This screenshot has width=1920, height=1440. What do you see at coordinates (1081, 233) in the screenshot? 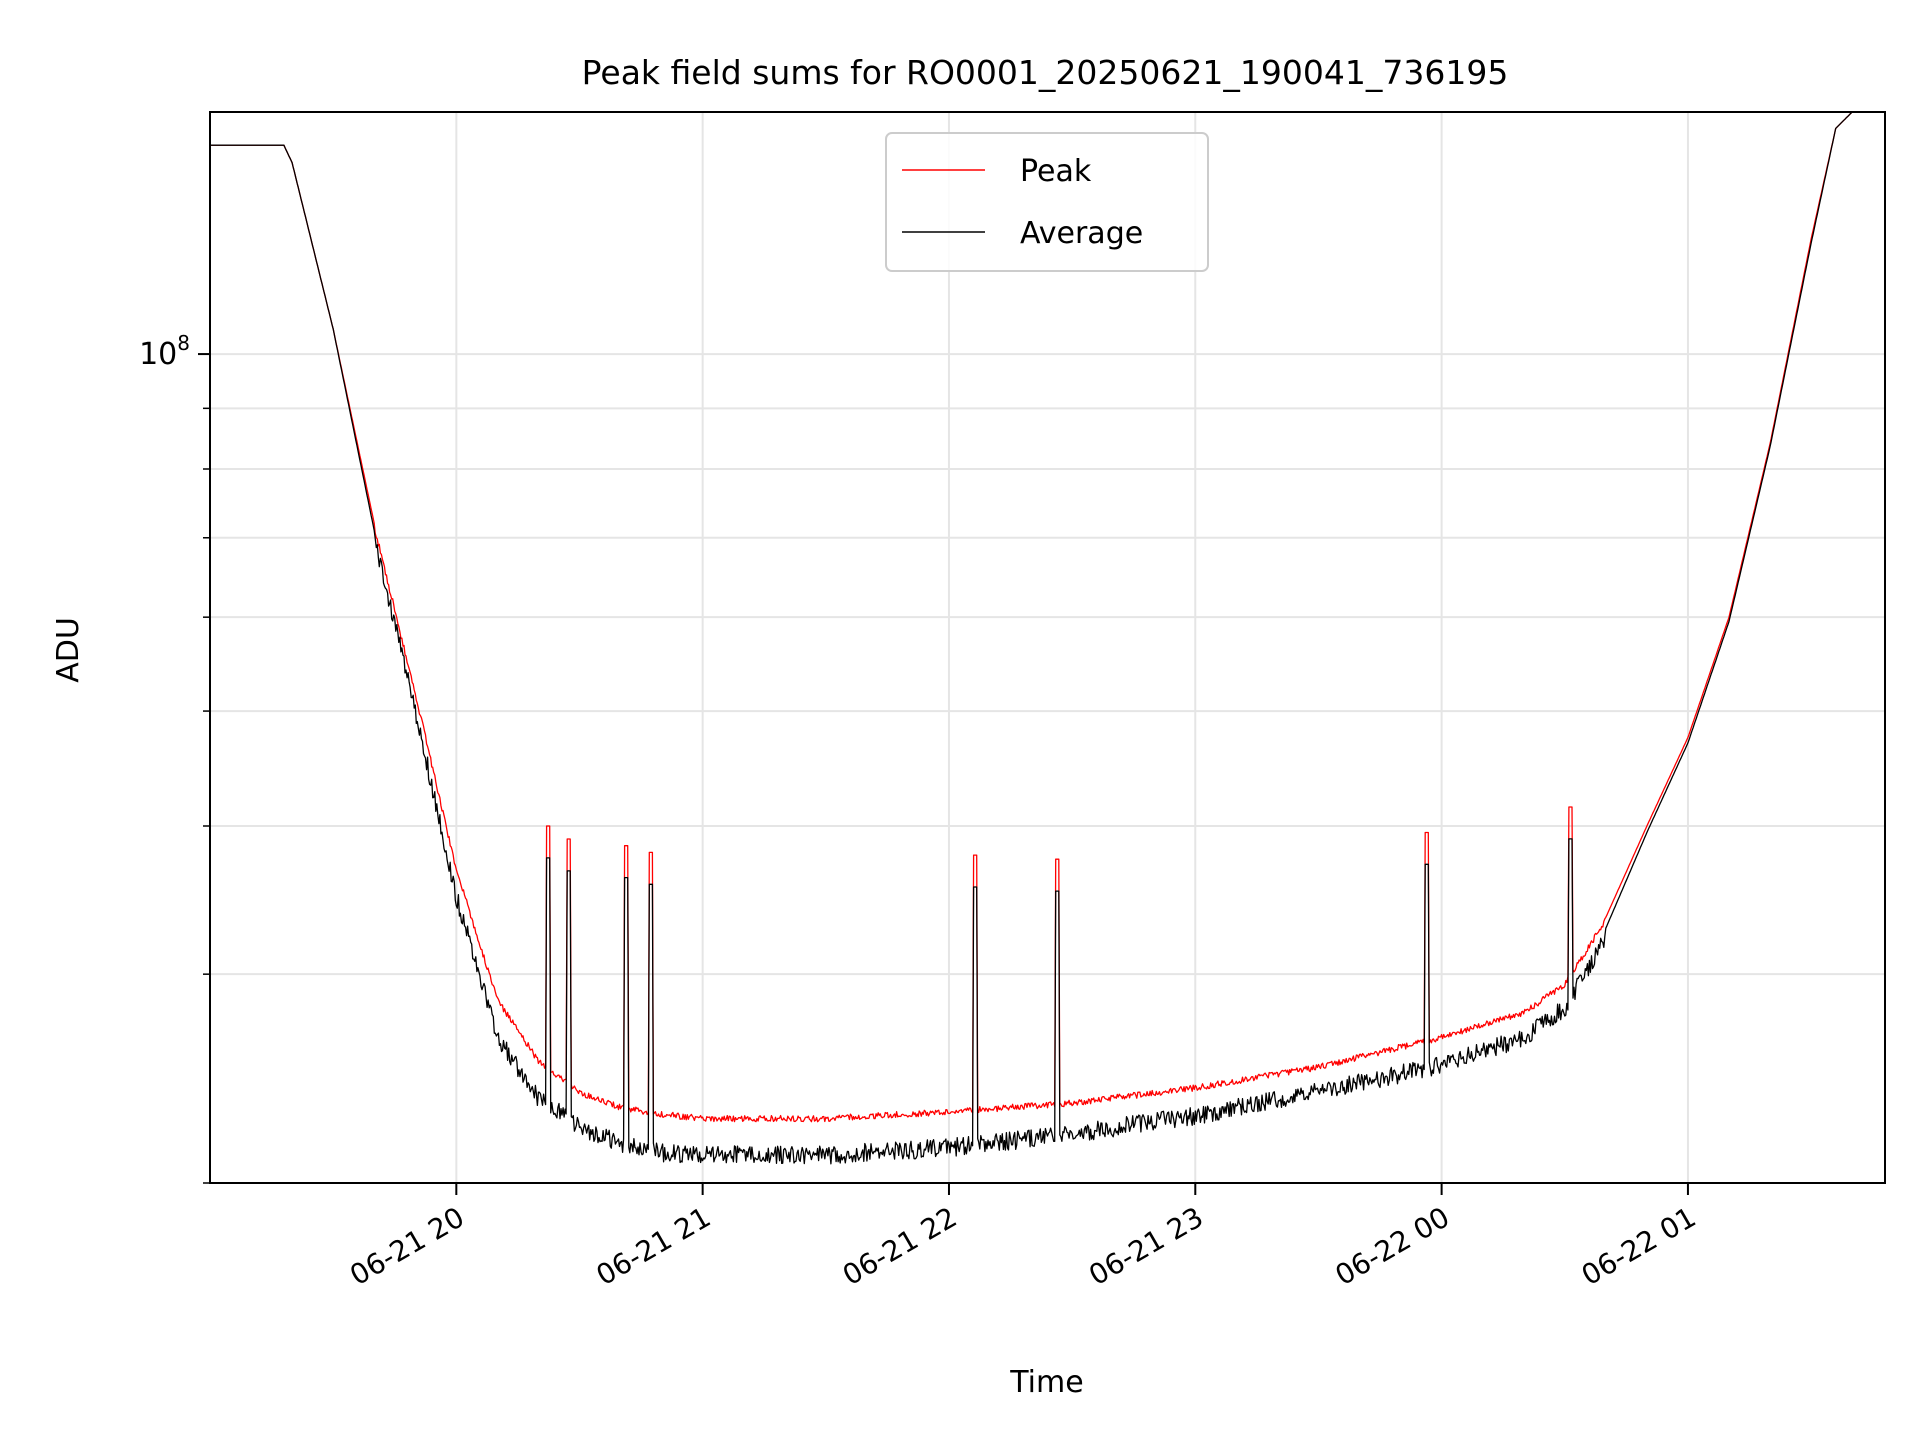
I see `legend-average-label: Average` at bounding box center [1081, 233].